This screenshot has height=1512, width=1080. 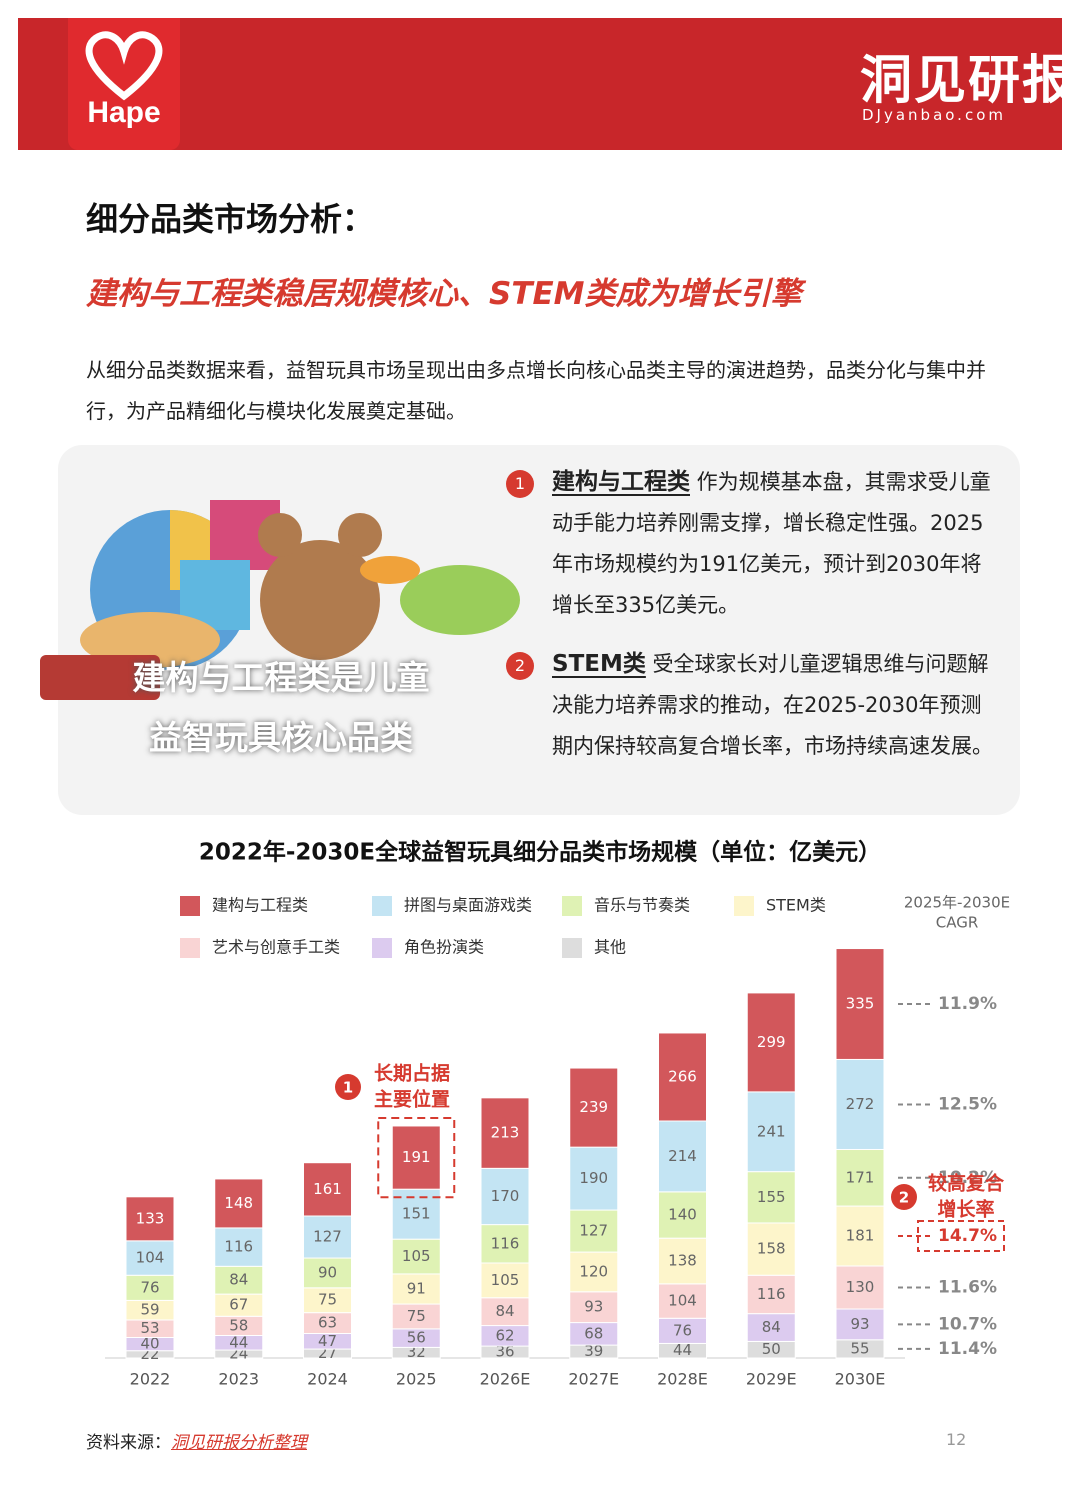 I want to click on data-label: 133, so click(x=150, y=1218).